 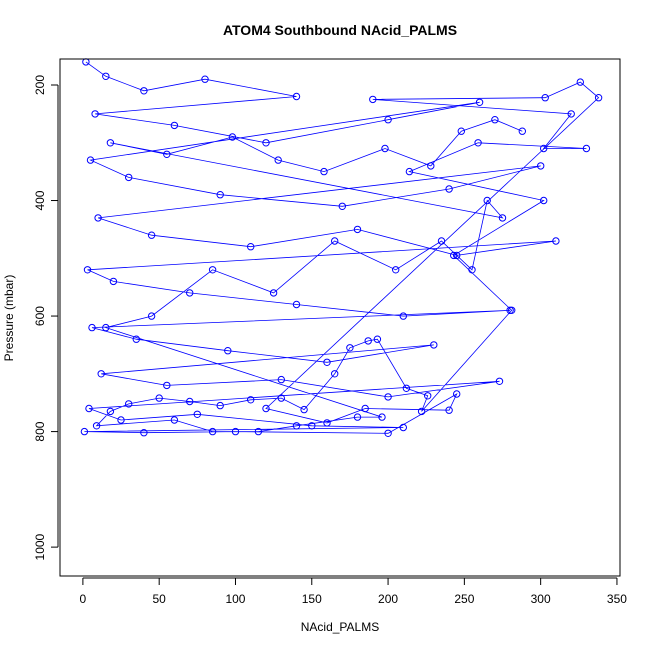 What do you see at coordinates (40, 431) in the screenshot?
I see `y-tick-label: 800` at bounding box center [40, 431].